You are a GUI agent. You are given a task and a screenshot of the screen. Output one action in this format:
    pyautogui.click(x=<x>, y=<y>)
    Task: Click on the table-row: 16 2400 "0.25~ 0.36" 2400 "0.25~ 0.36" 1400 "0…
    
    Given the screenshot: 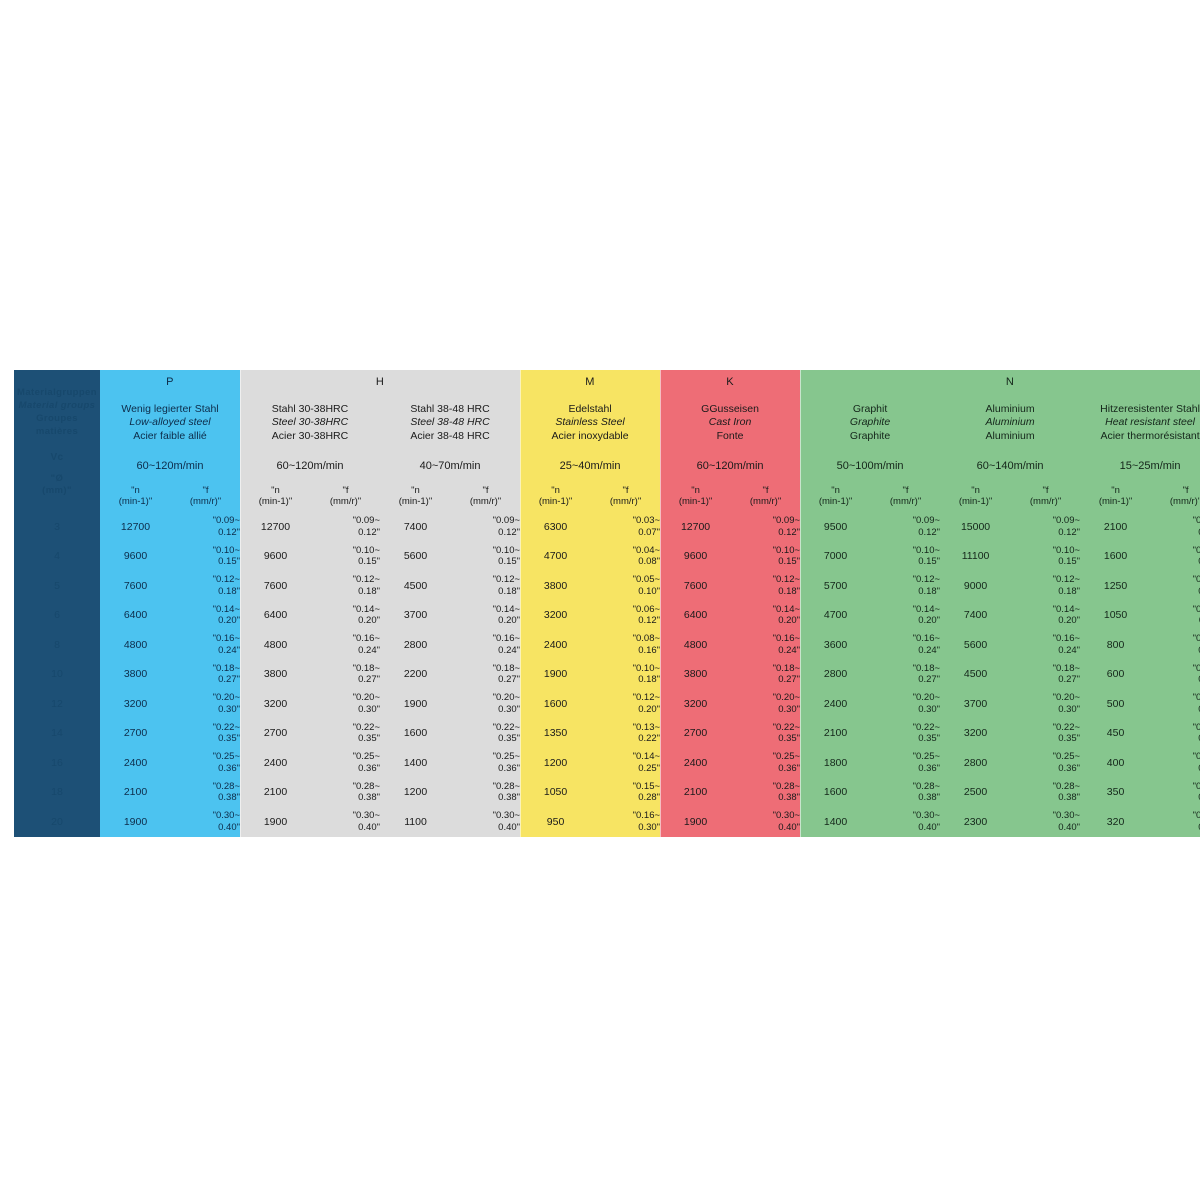 What is the action you would take?
    pyautogui.click(x=607, y=763)
    